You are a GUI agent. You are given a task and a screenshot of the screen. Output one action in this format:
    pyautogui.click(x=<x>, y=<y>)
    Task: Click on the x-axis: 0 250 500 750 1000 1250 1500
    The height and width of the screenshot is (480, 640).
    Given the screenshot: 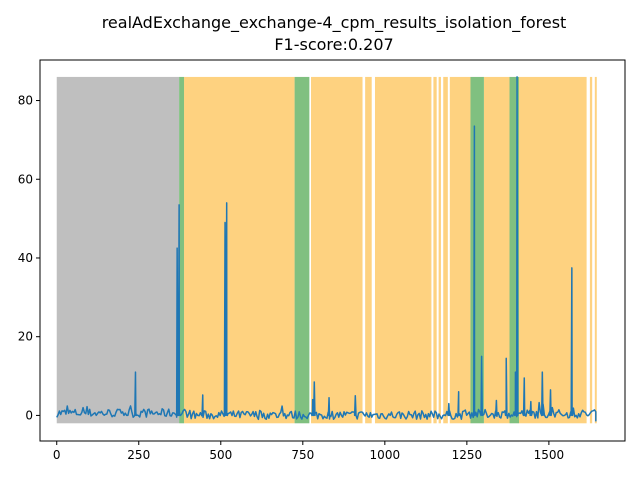 What is the action you would take?
    pyautogui.click(x=308, y=451)
    